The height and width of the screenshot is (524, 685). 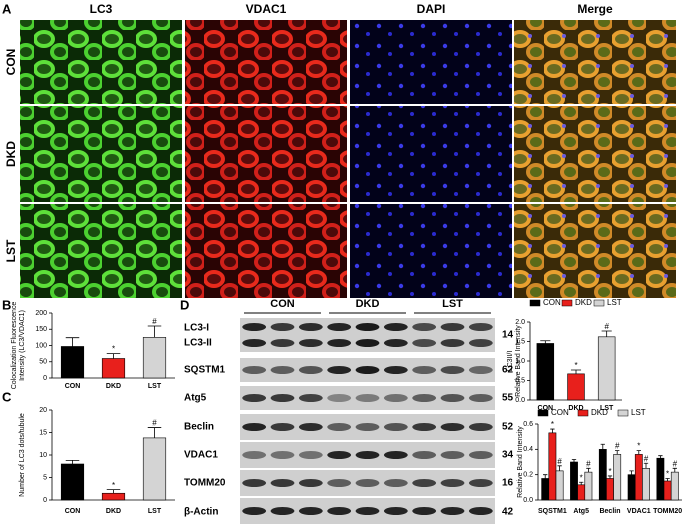 I want to click on column-header: DAPI, so click(x=431, y=9).